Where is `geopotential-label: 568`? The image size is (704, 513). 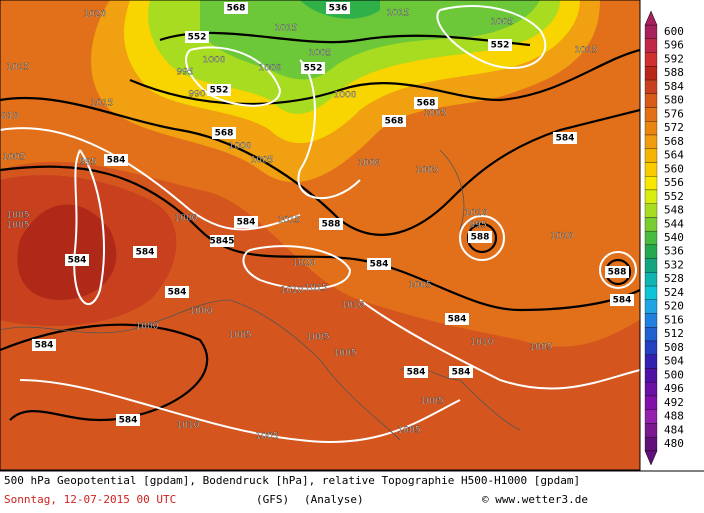
geopotential-label: 568 is located at coordinates (426, 104).